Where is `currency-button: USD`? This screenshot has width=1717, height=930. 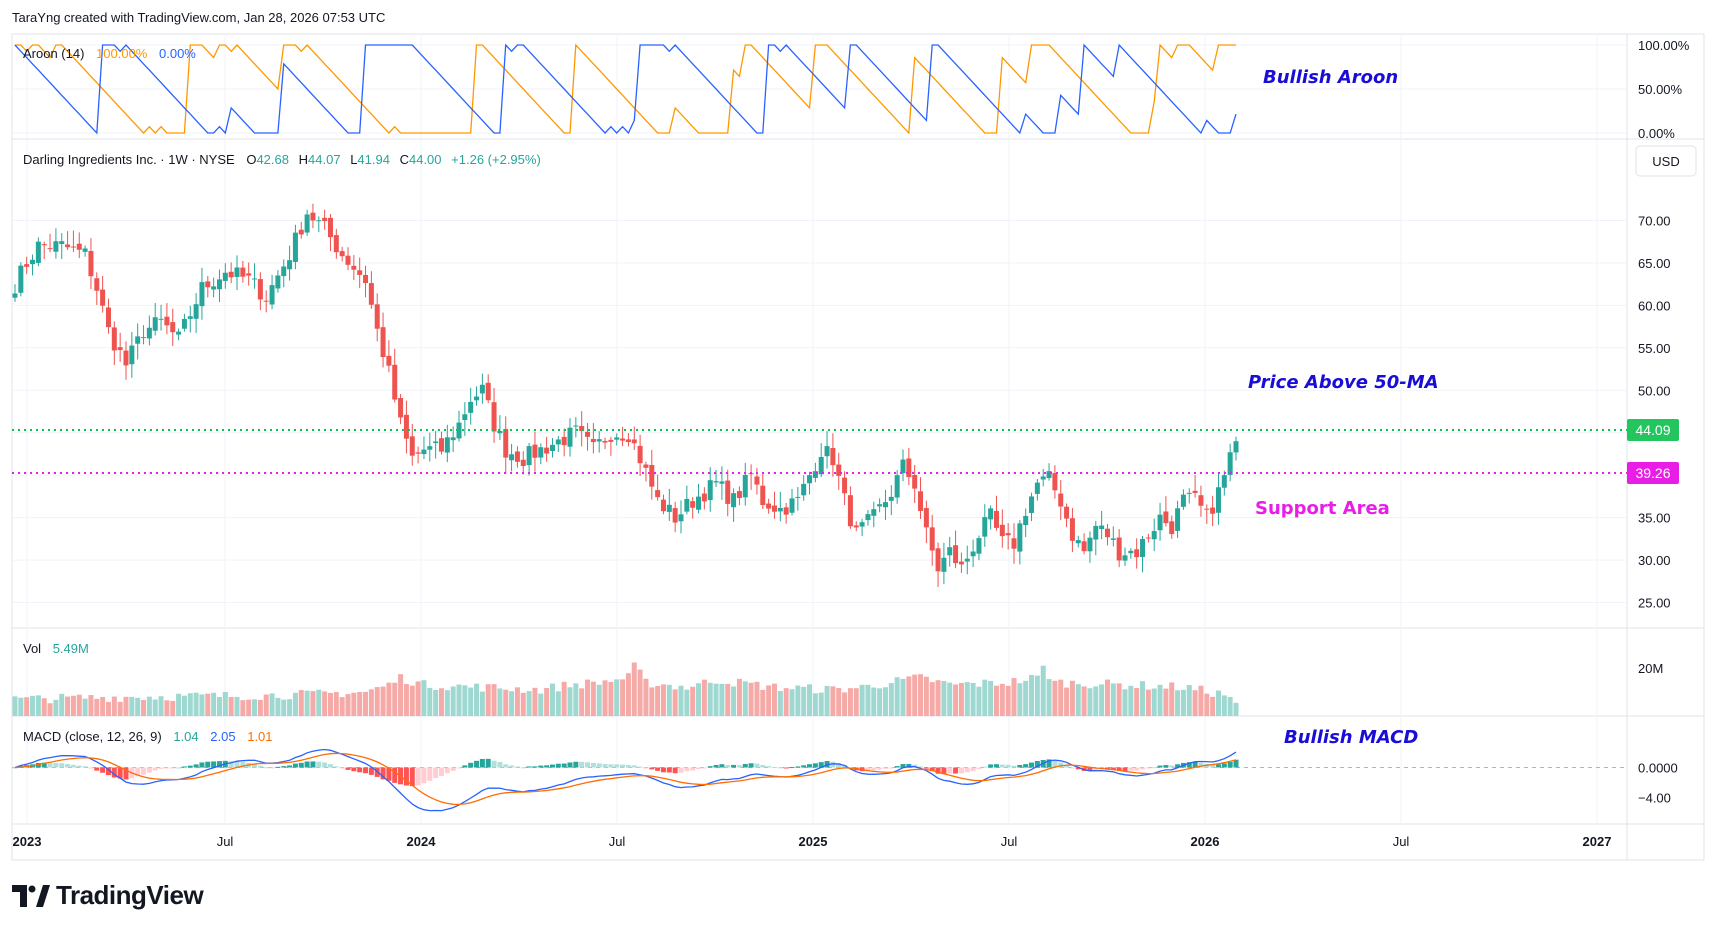
currency-button: USD is located at coordinates (1665, 161).